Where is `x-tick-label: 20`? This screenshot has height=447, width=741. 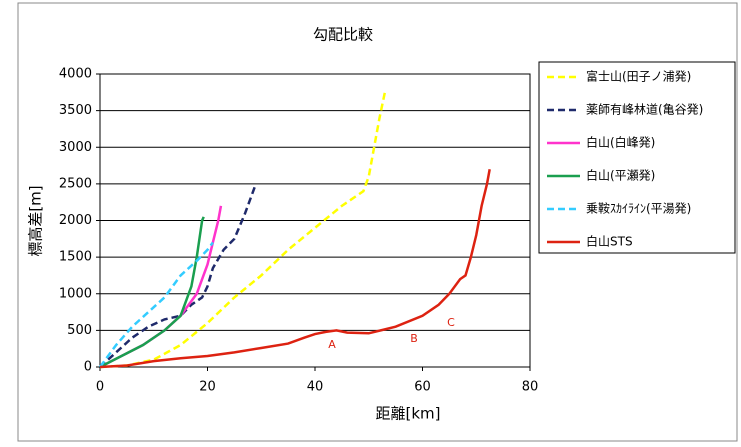 x-tick-label: 20 is located at coordinates (207, 387).